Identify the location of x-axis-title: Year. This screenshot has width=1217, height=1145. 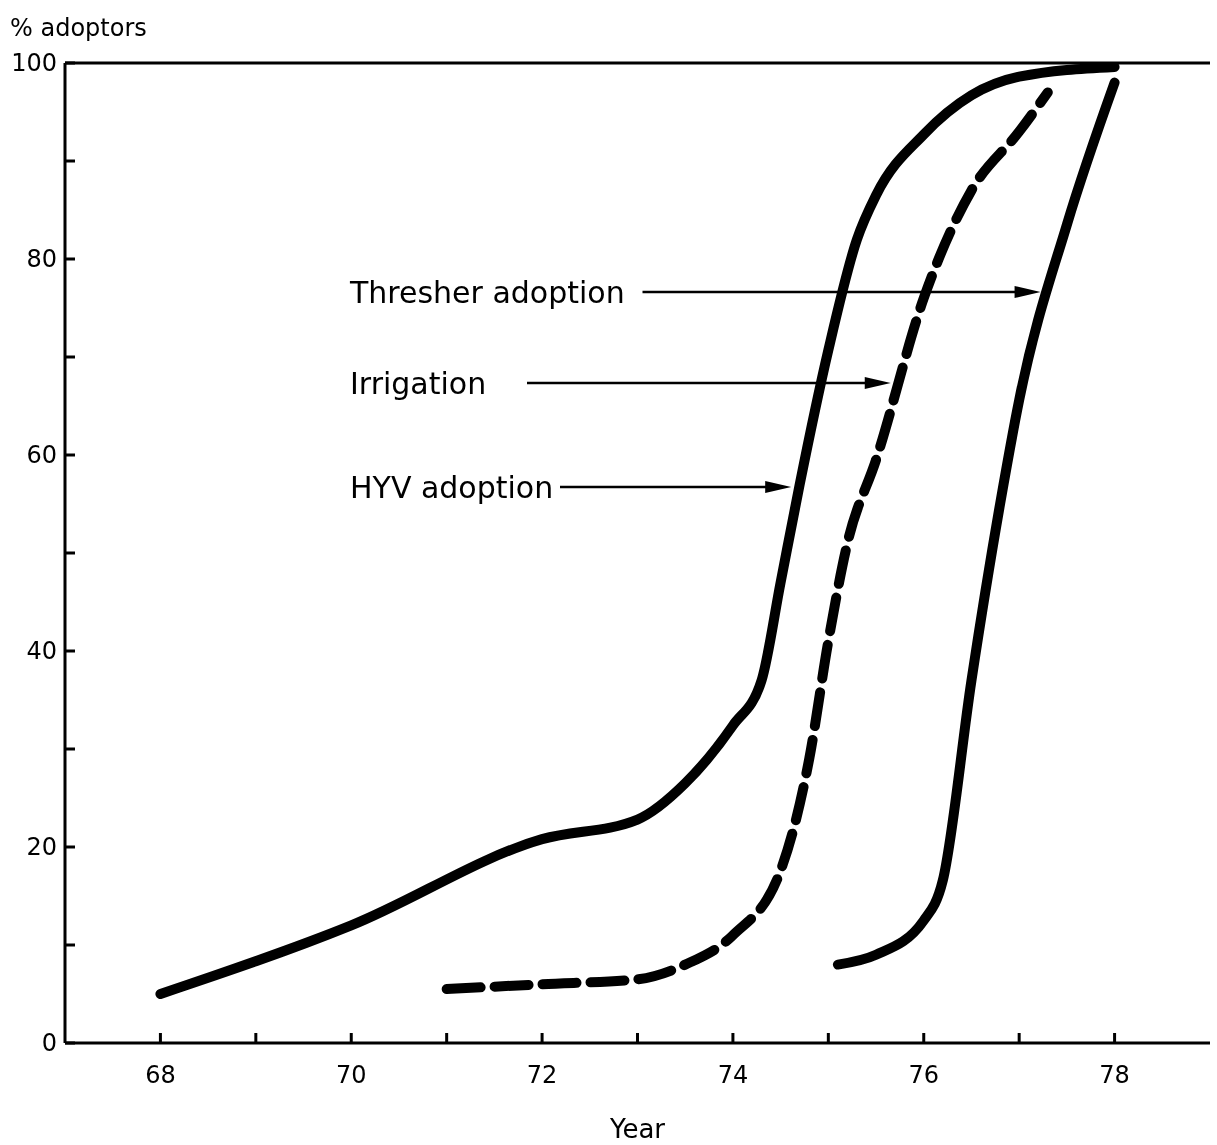
(637, 1129).